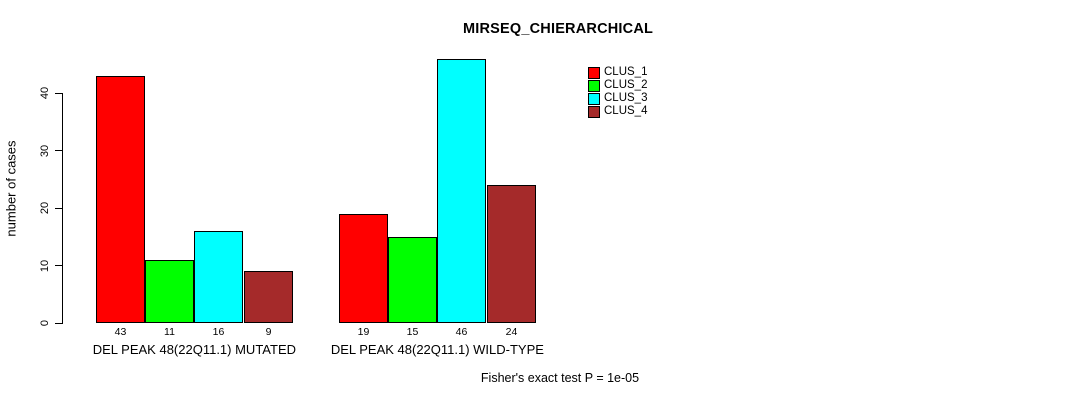 This screenshot has width=1090, height=400. I want to click on bar-clus_3-group1, so click(218, 277).